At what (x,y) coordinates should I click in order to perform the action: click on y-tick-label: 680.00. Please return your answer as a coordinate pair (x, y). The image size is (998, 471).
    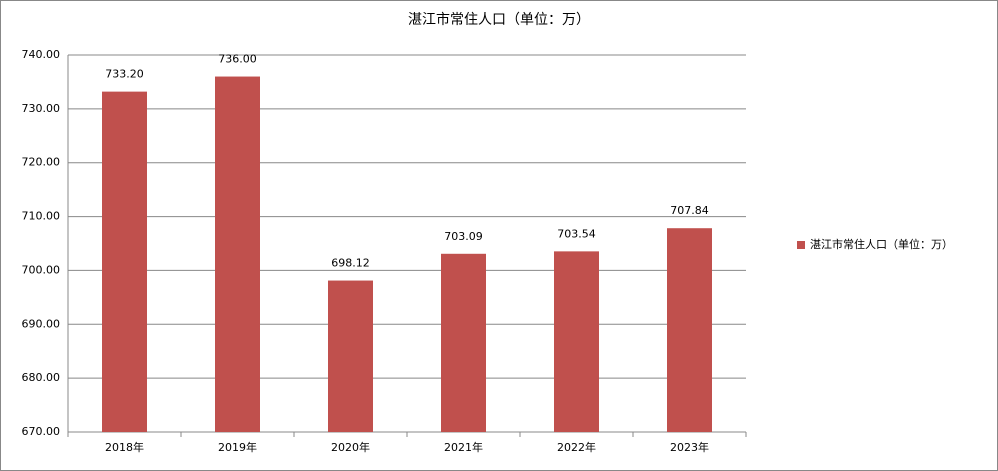
    Looking at the image, I should click on (41, 377).